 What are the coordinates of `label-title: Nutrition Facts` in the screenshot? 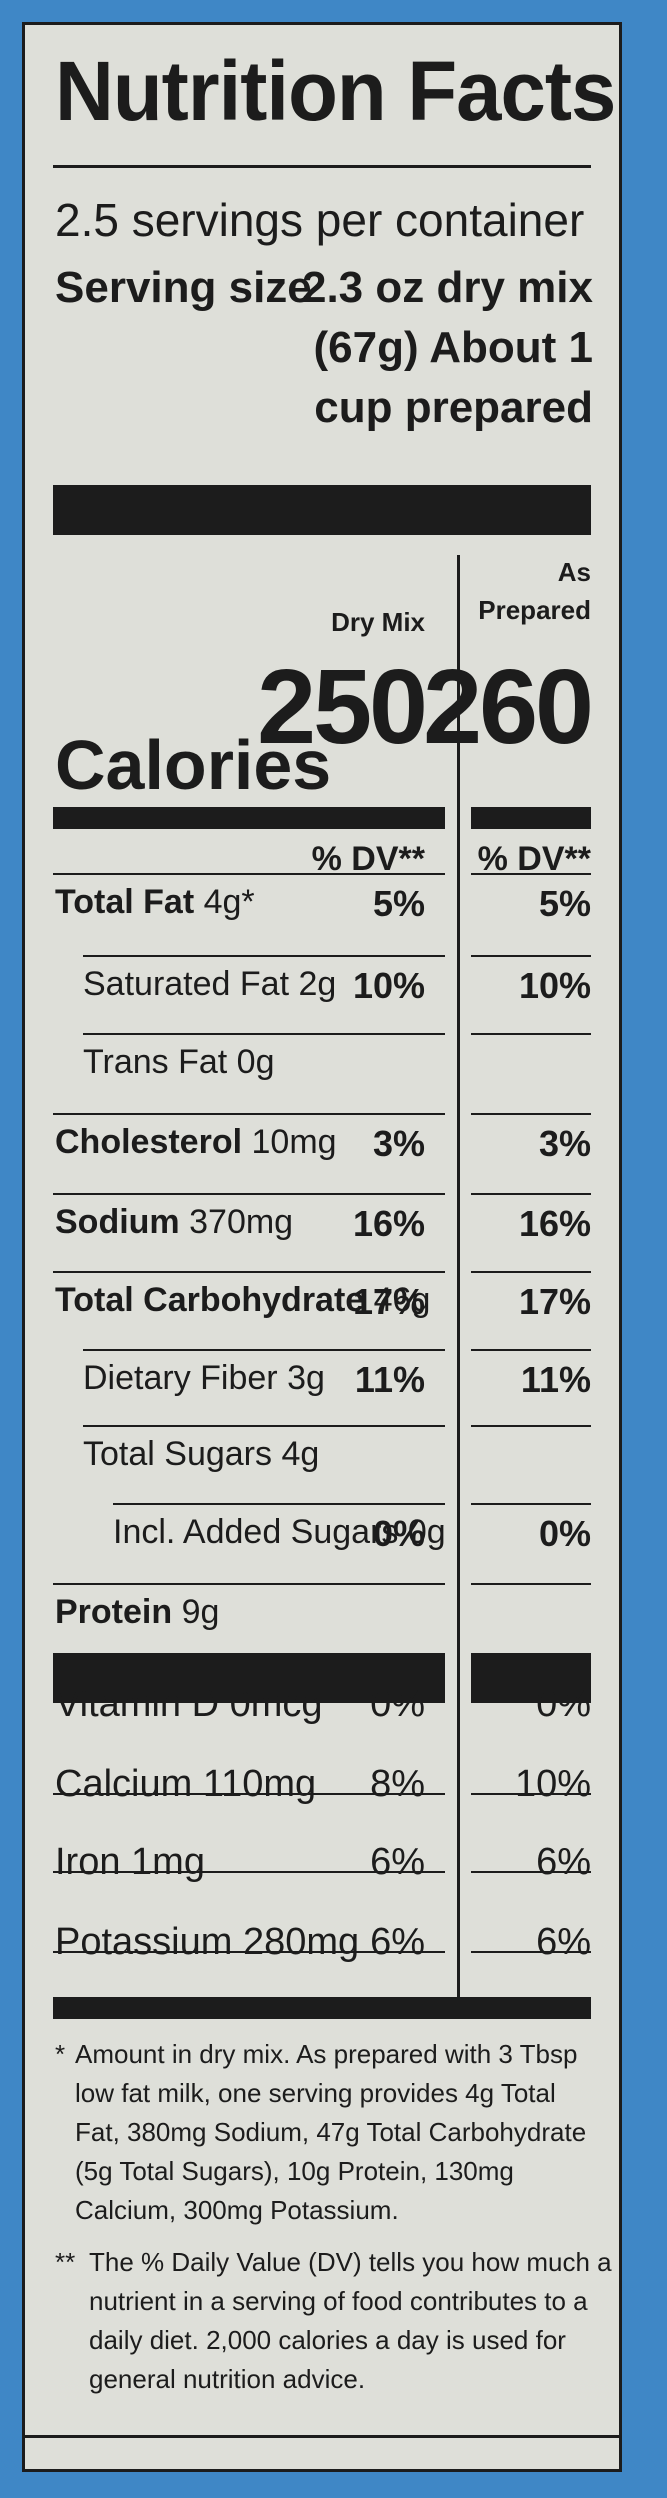 It's located at (335, 91).